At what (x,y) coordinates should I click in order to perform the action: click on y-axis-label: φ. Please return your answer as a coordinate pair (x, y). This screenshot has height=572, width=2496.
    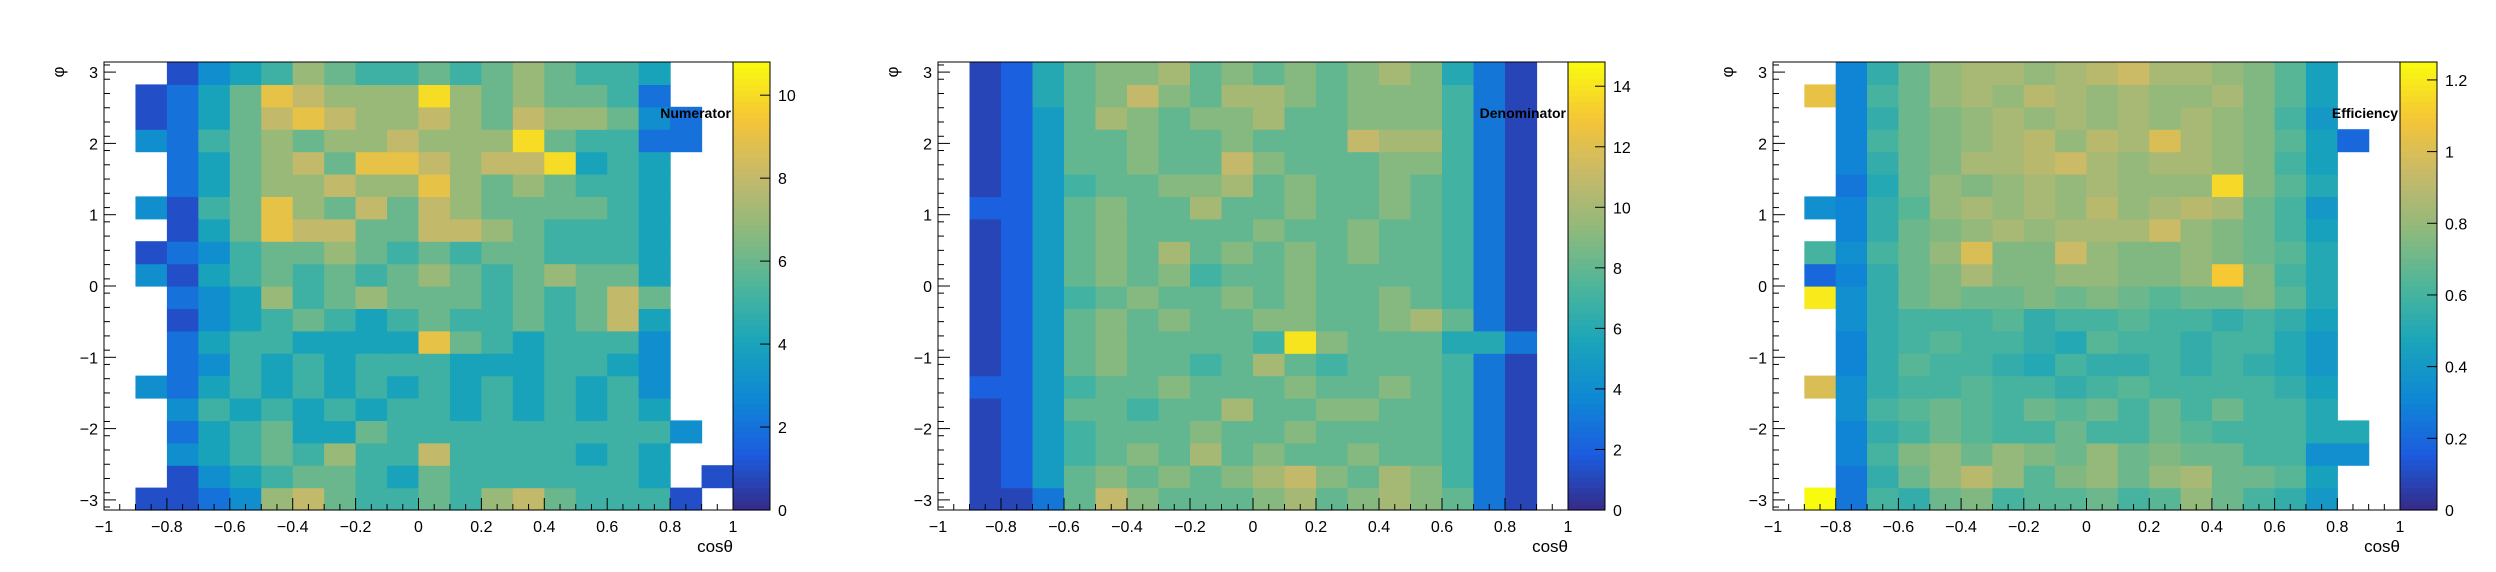
    Looking at the image, I should click on (892, 71).